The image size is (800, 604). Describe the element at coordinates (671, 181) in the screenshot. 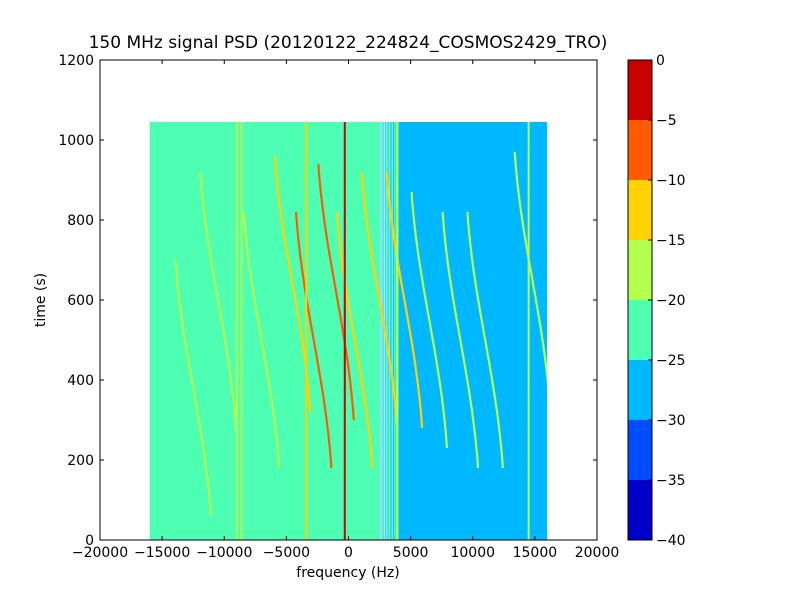

I see `colorbar-tick-label: −10` at that location.